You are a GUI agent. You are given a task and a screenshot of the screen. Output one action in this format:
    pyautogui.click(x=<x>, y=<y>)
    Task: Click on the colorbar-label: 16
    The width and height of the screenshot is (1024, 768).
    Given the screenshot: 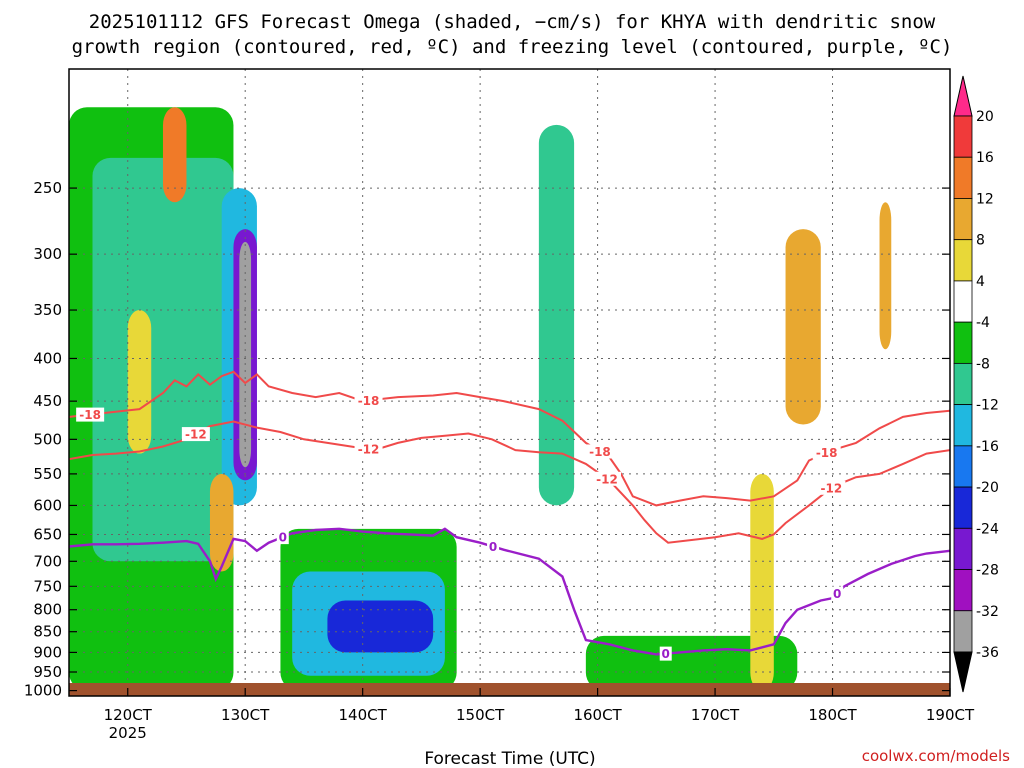 What is the action you would take?
    pyautogui.click(x=985, y=158)
    